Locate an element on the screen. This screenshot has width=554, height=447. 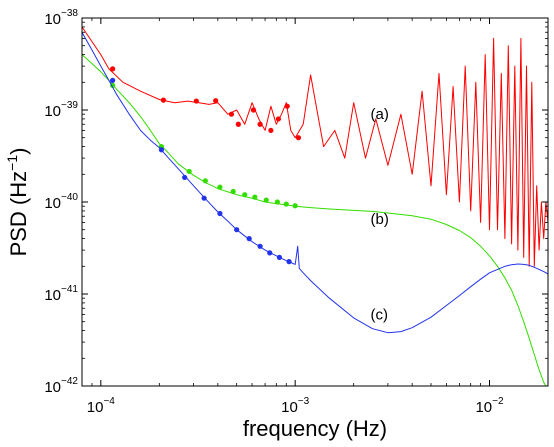
y-tick-label: 10−41 is located at coordinates (61, 294).